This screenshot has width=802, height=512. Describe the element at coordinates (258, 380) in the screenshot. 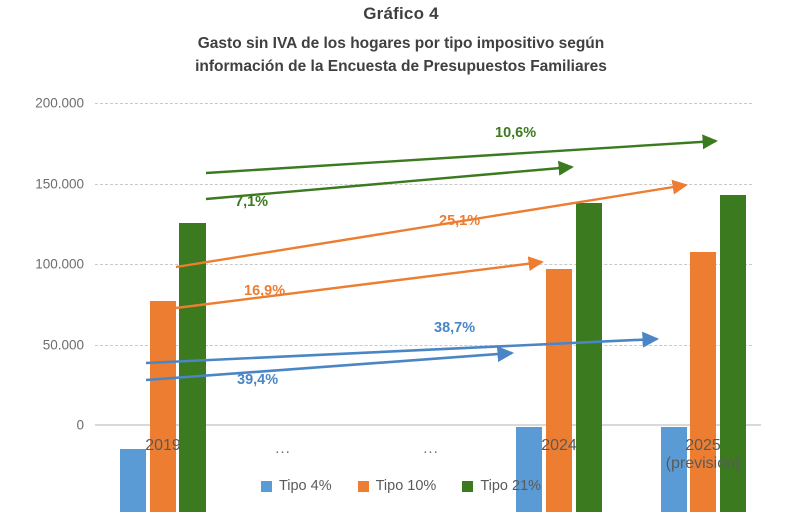

I see `annotation-tipo4-2025: 39,4%` at that location.